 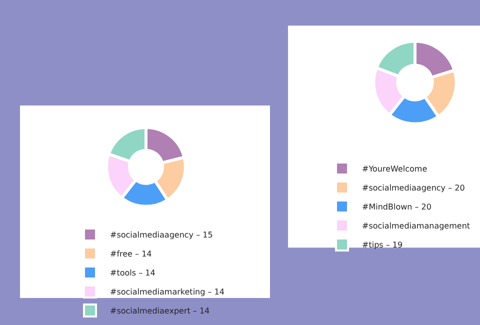 I want to click on legend-label: #MindBlown – 20, so click(x=397, y=207).